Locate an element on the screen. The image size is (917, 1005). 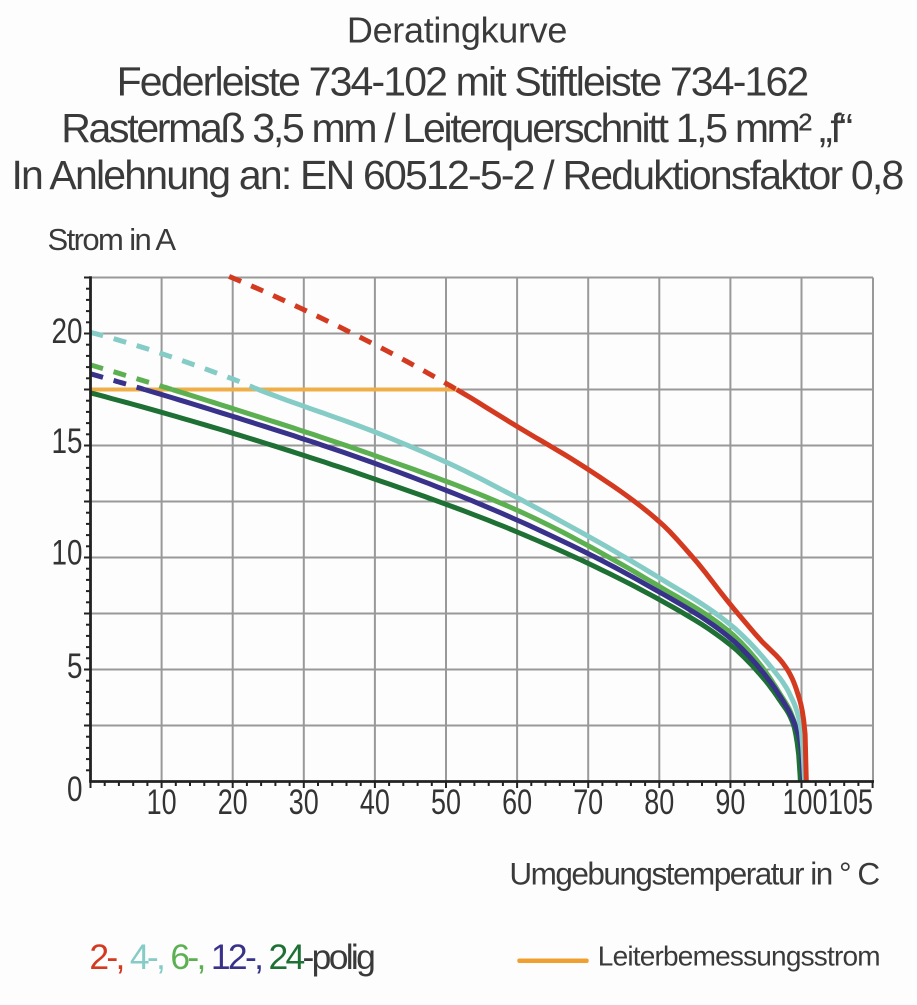
svg-text: 70 is located at coordinates (588, 802).